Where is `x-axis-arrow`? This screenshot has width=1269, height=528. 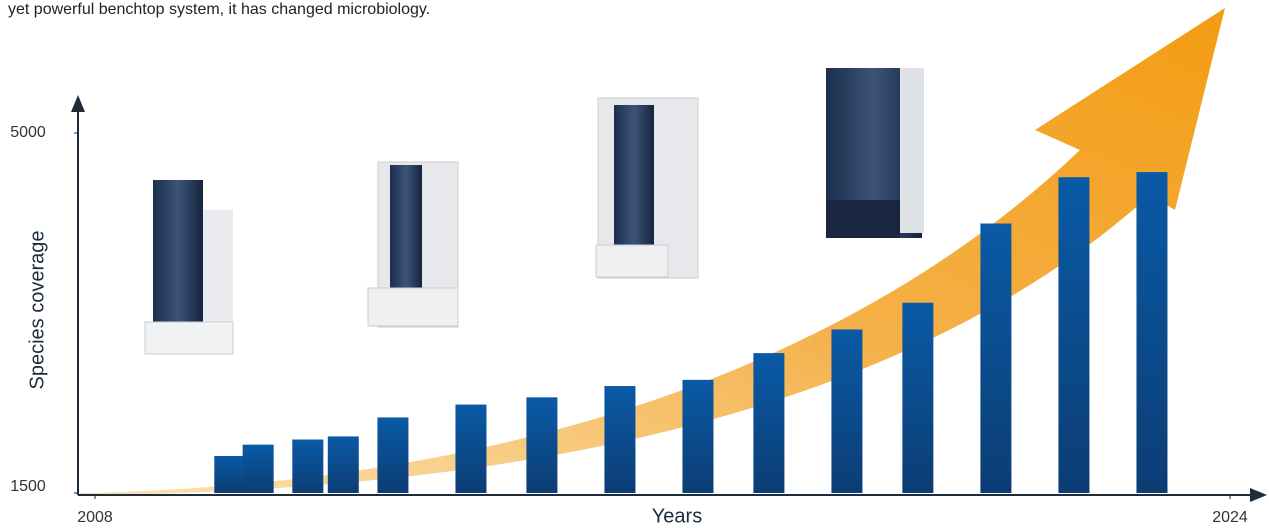
x-axis-arrow is located at coordinates (1258, 495).